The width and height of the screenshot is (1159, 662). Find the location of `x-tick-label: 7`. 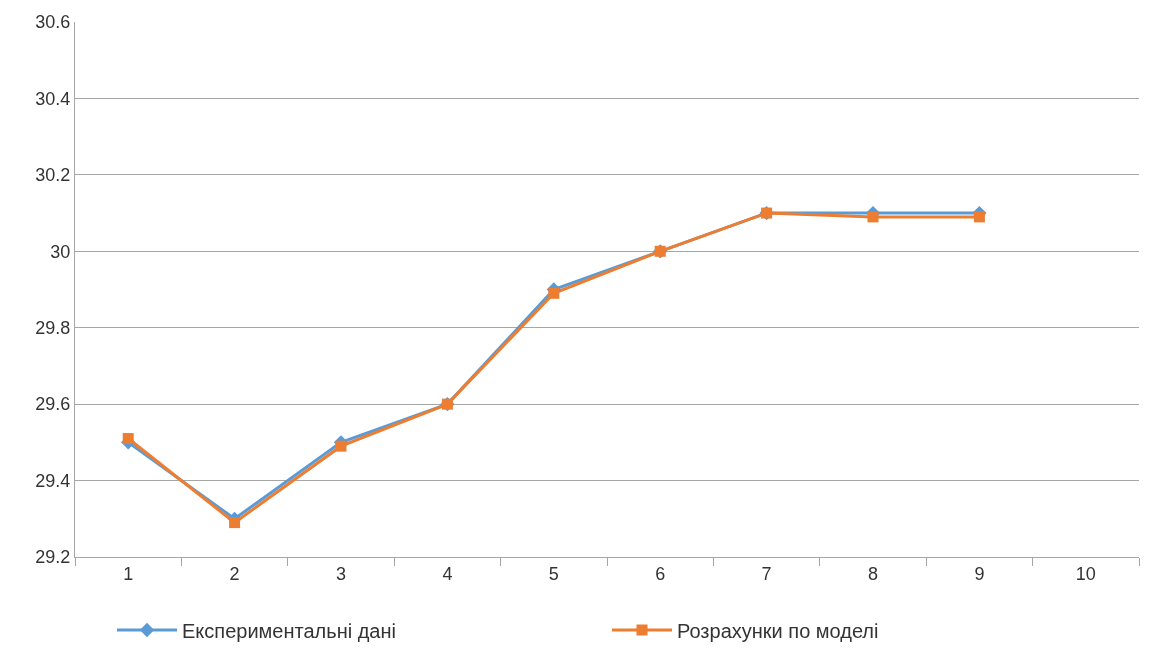

x-tick-label: 7 is located at coordinates (766, 573).